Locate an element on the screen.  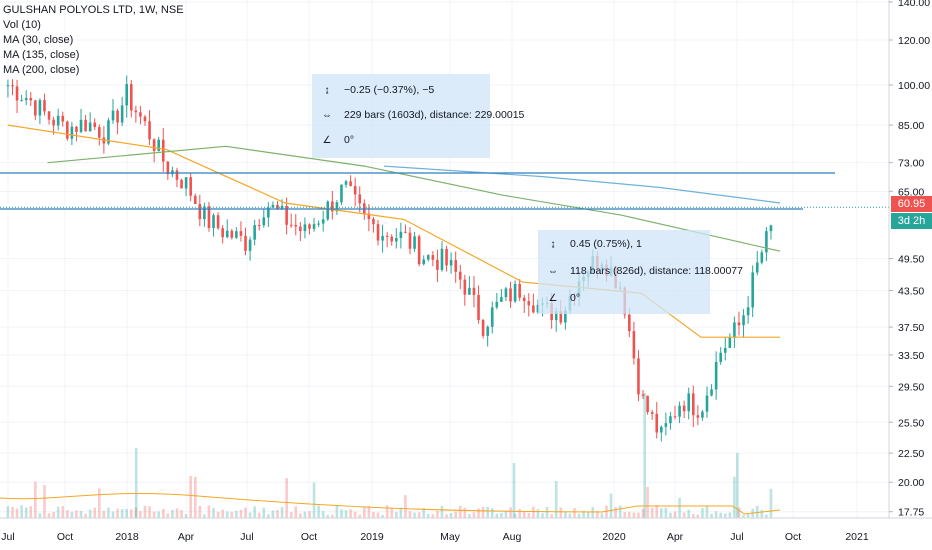
price-tick-label: 120.00 is located at coordinates (914, 41).